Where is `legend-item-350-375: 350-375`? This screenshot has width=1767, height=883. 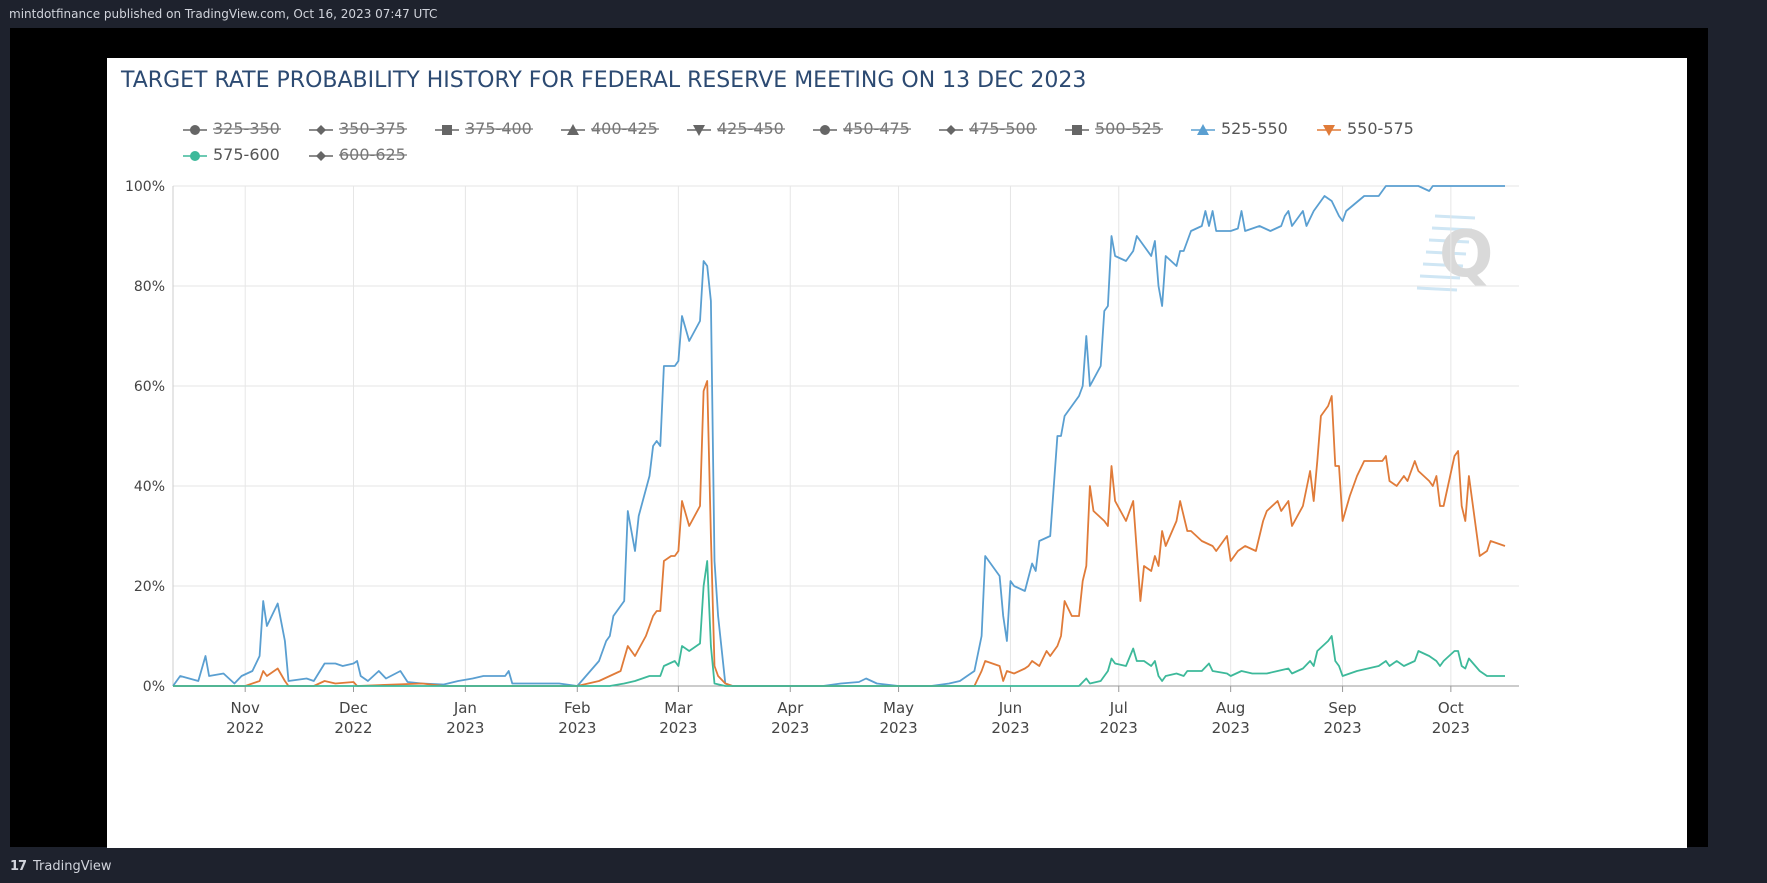 legend-item-350-375: 350-375 is located at coordinates (358, 128).